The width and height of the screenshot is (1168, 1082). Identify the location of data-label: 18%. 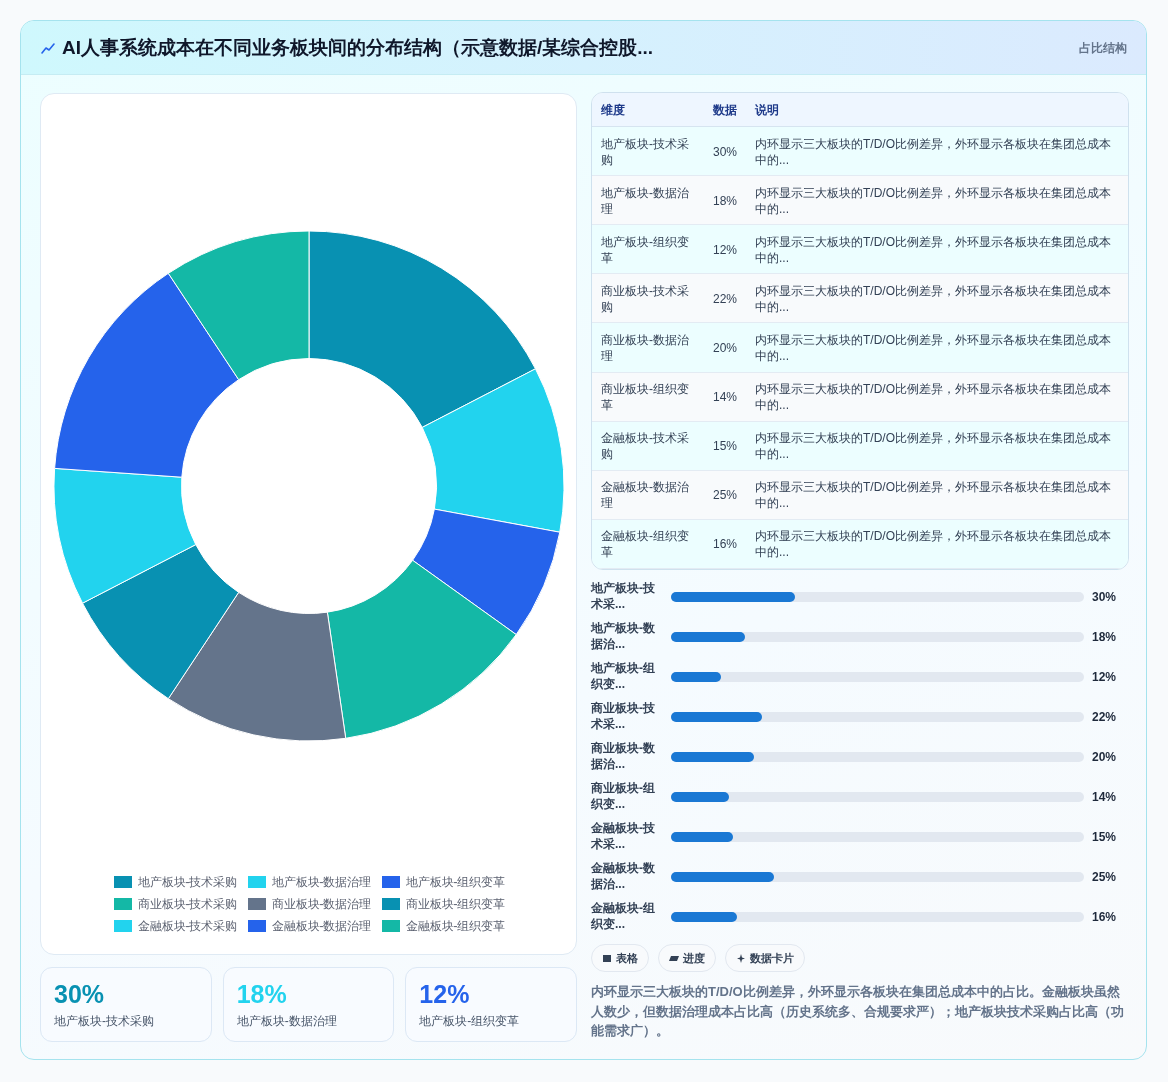
(1104, 637).